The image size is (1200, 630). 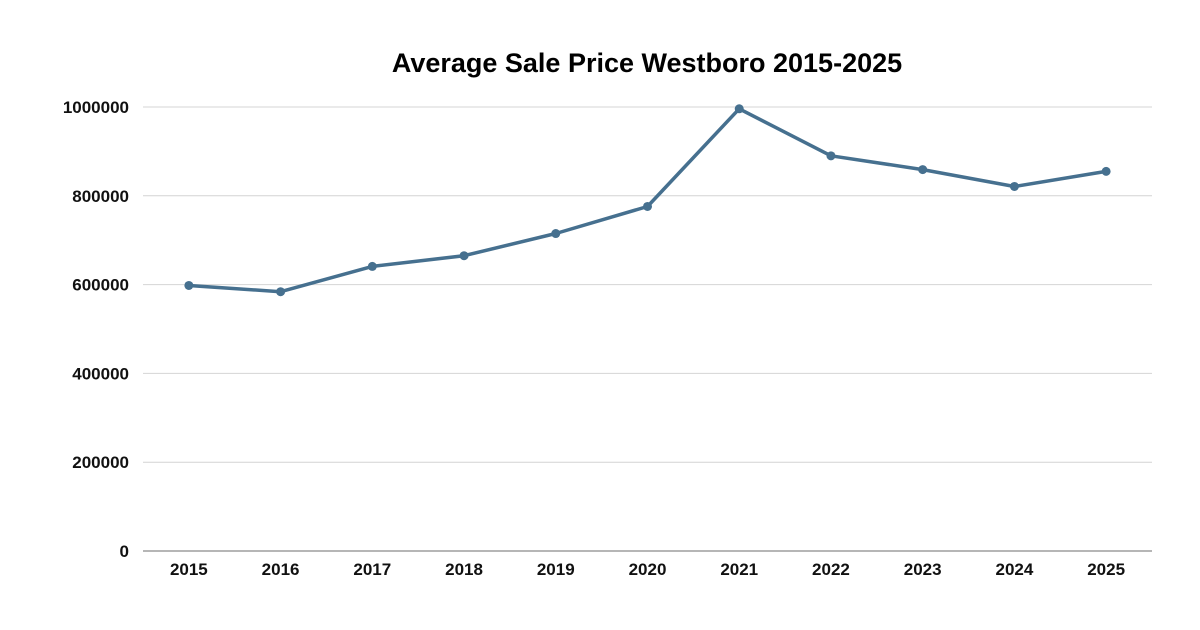 I want to click on x-tick-label: 2017, so click(x=372, y=569).